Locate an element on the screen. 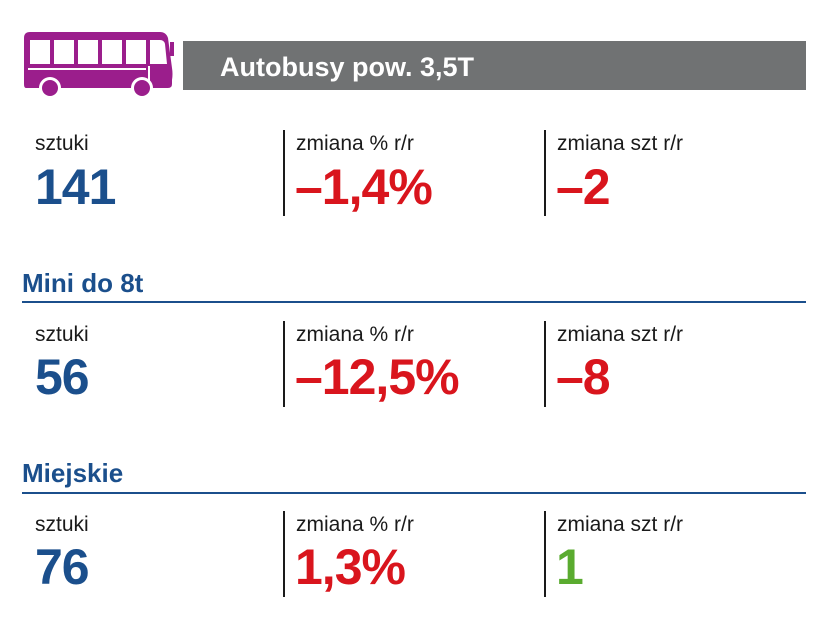 The height and width of the screenshot is (634, 828). stat-value-units: 76 is located at coordinates (62, 567).